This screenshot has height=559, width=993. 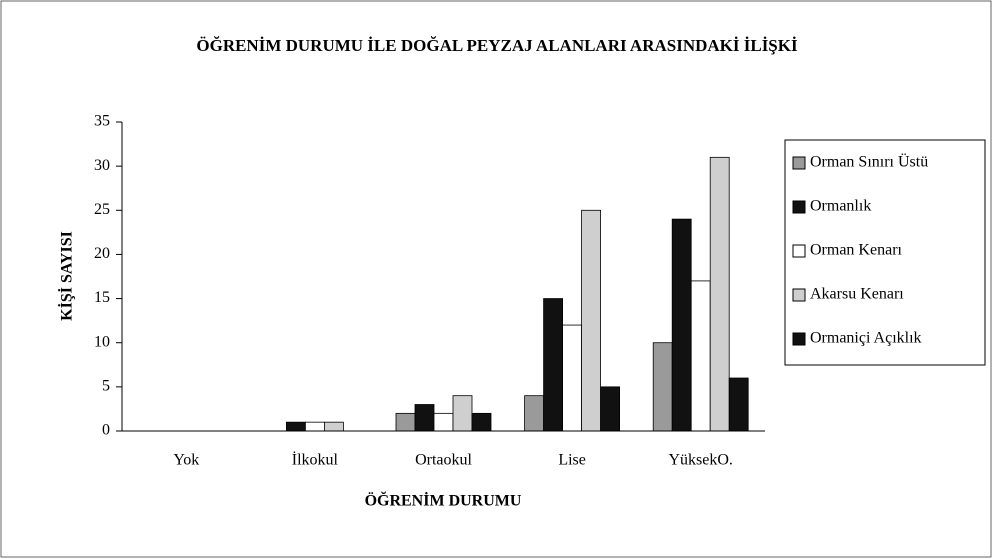 What do you see at coordinates (443, 460) in the screenshot?
I see `x-tick-label: Ortaokul` at bounding box center [443, 460].